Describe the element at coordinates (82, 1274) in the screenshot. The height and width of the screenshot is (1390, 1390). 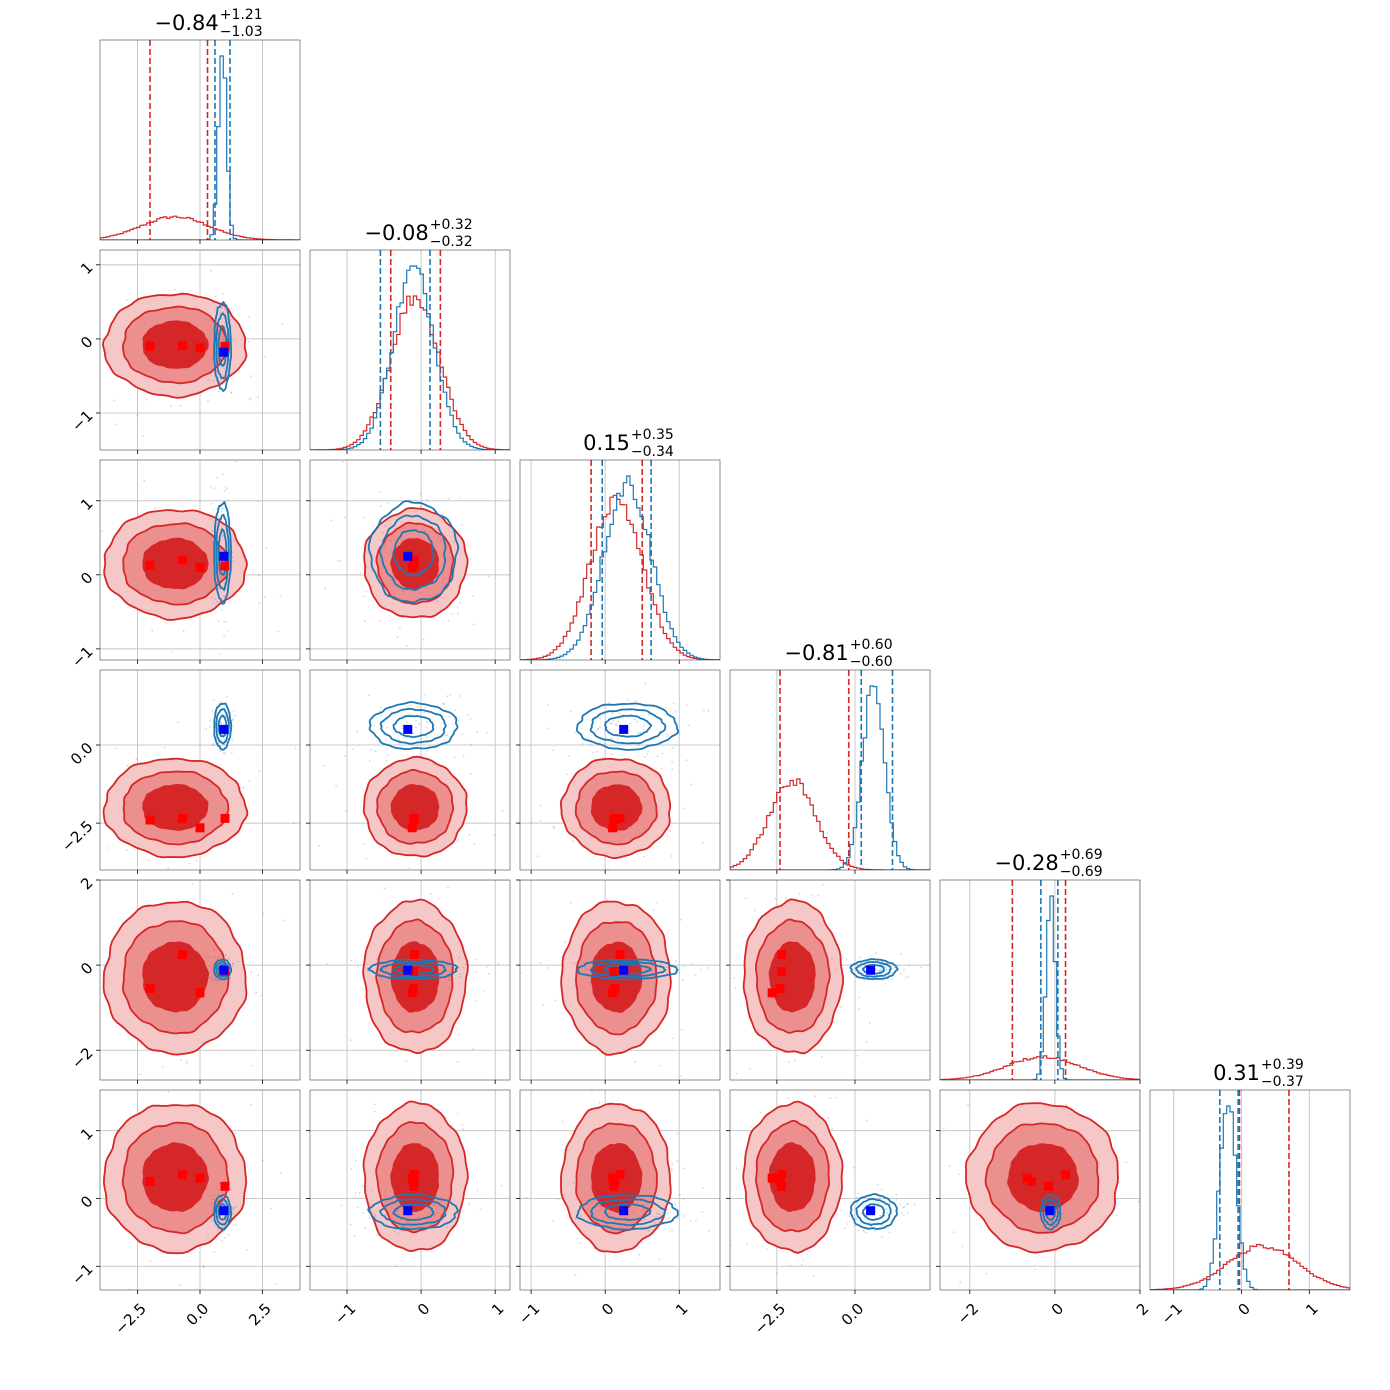
I see `y-tick-label: −1` at that location.